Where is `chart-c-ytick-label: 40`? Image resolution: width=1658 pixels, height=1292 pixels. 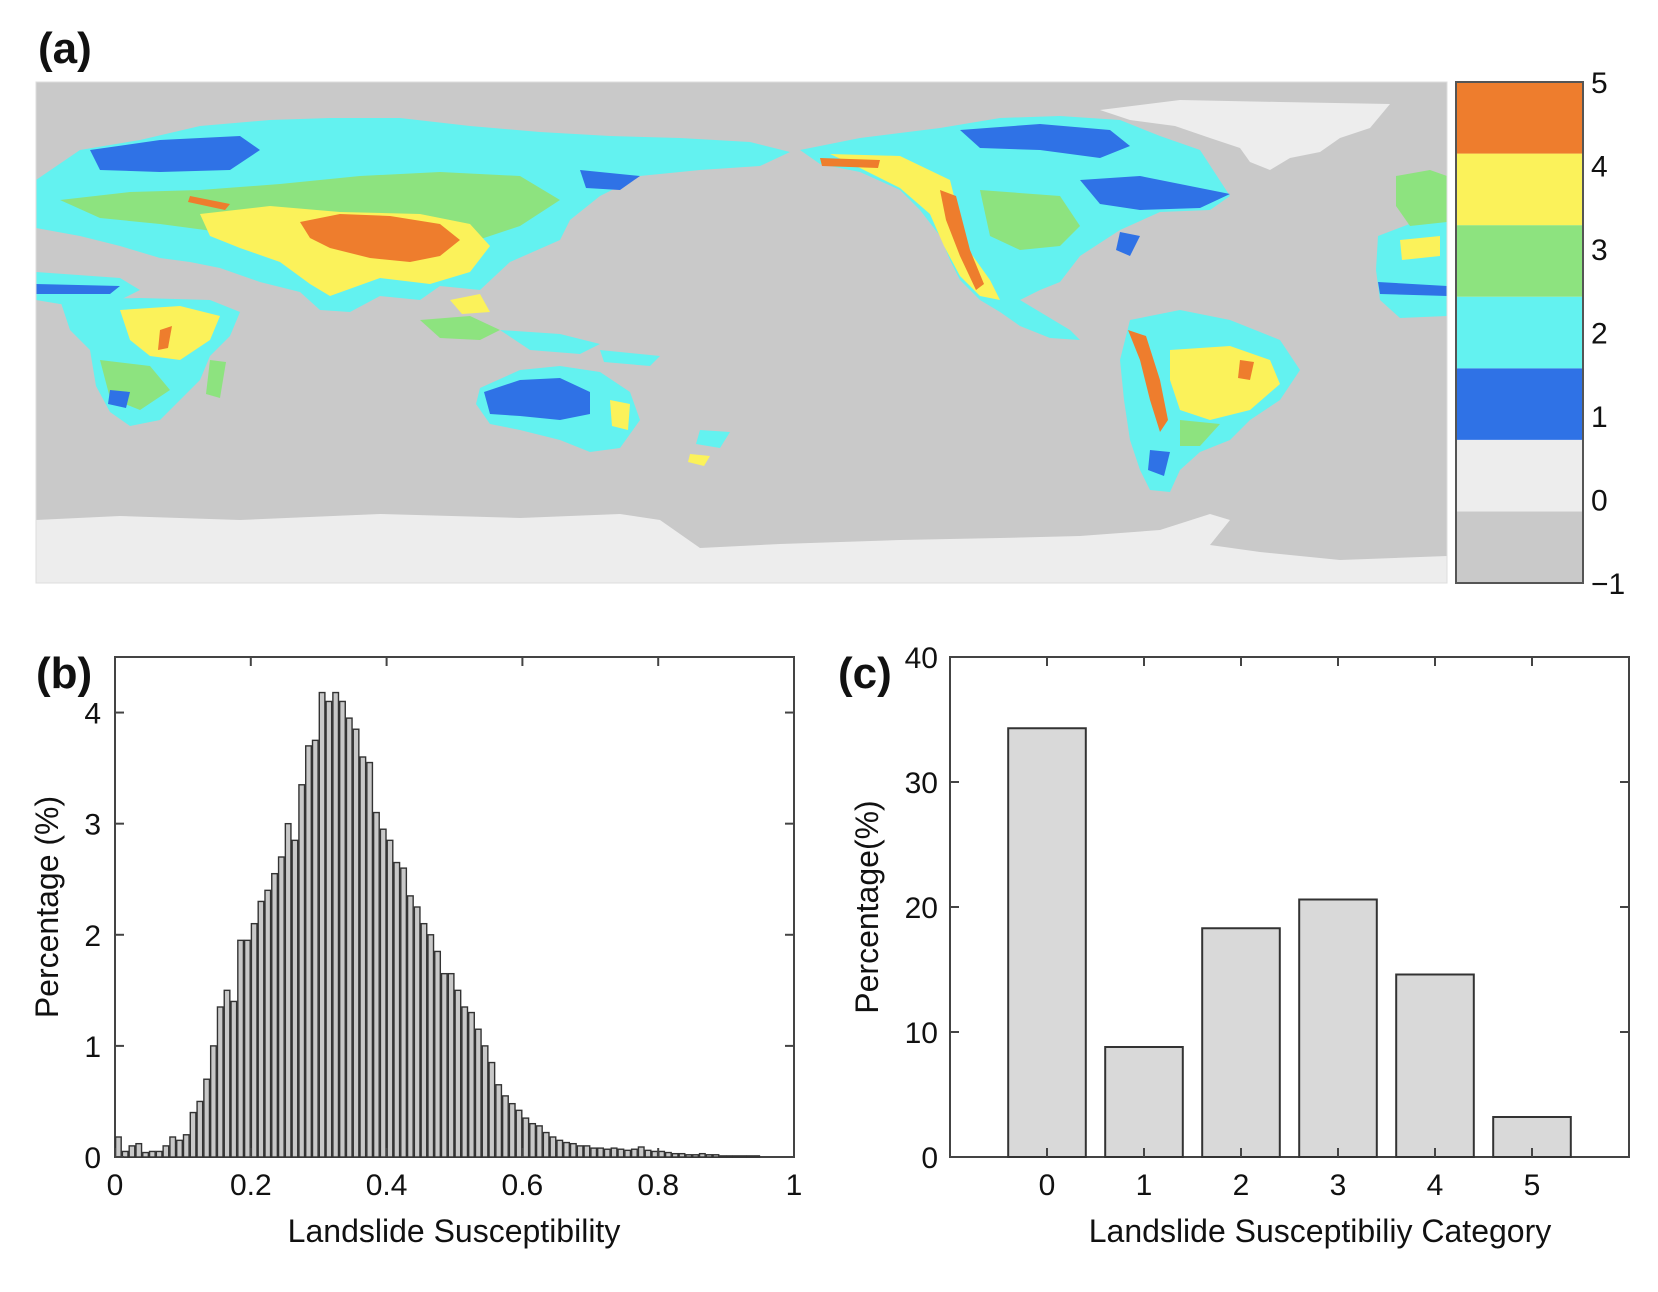
chart-c-ytick-label: 40 is located at coordinates (921, 658).